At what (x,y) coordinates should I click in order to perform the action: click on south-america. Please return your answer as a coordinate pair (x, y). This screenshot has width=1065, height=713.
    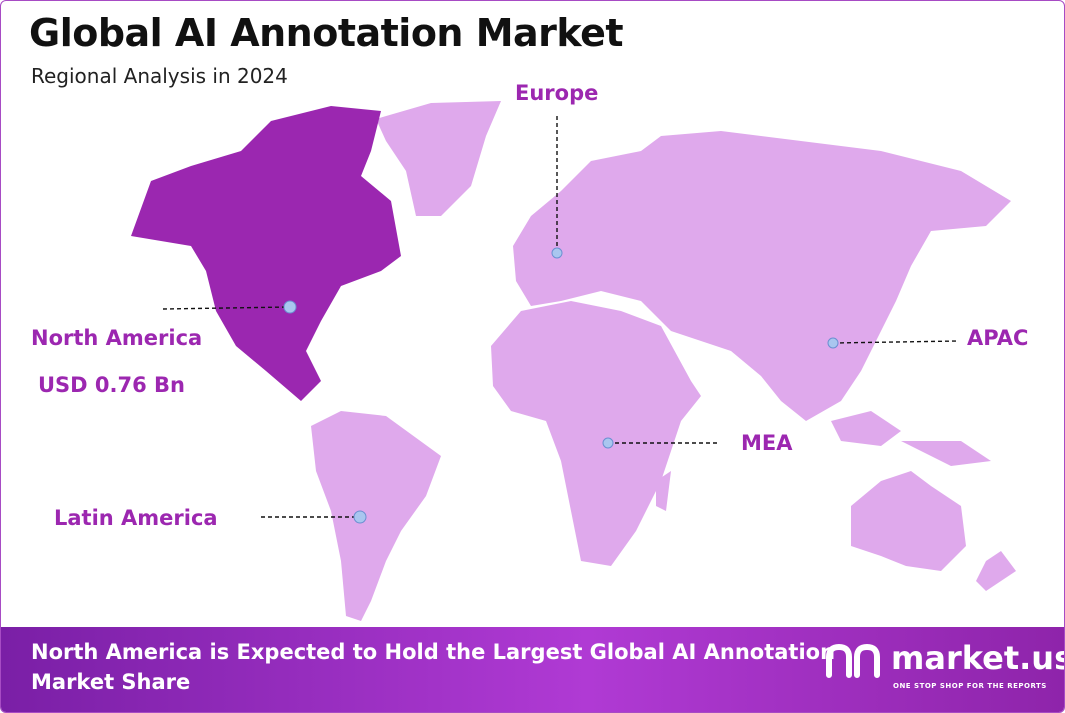
    Looking at the image, I should click on (376, 516).